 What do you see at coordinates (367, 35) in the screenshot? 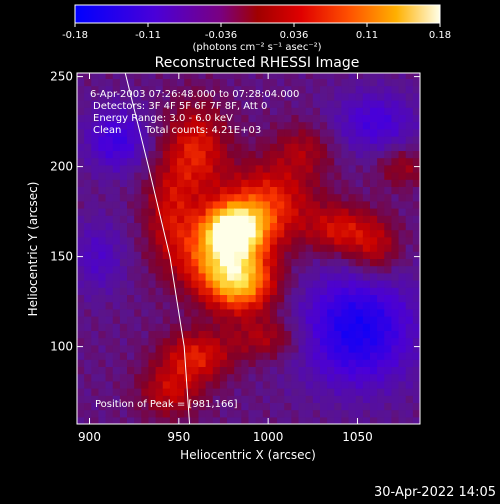
I see `colorbar-tick-label: 0.11` at bounding box center [367, 35].